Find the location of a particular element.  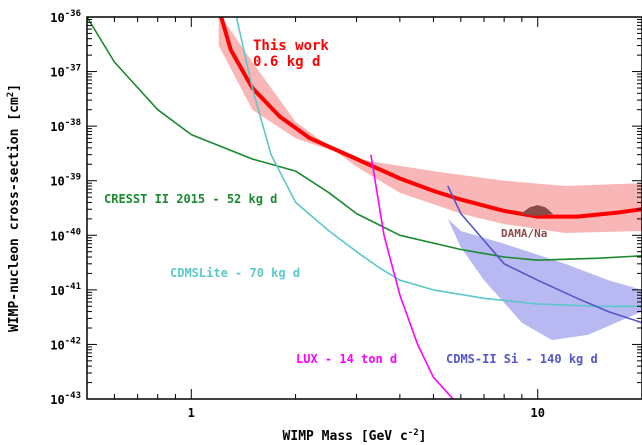

y-tick-label: 10-43 is located at coordinates (65, 399).